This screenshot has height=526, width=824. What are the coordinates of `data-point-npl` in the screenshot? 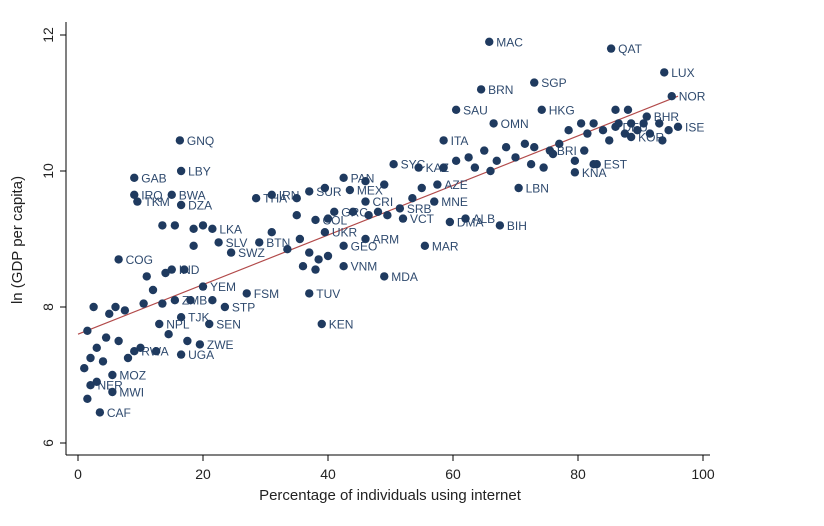 It's located at (159, 324).